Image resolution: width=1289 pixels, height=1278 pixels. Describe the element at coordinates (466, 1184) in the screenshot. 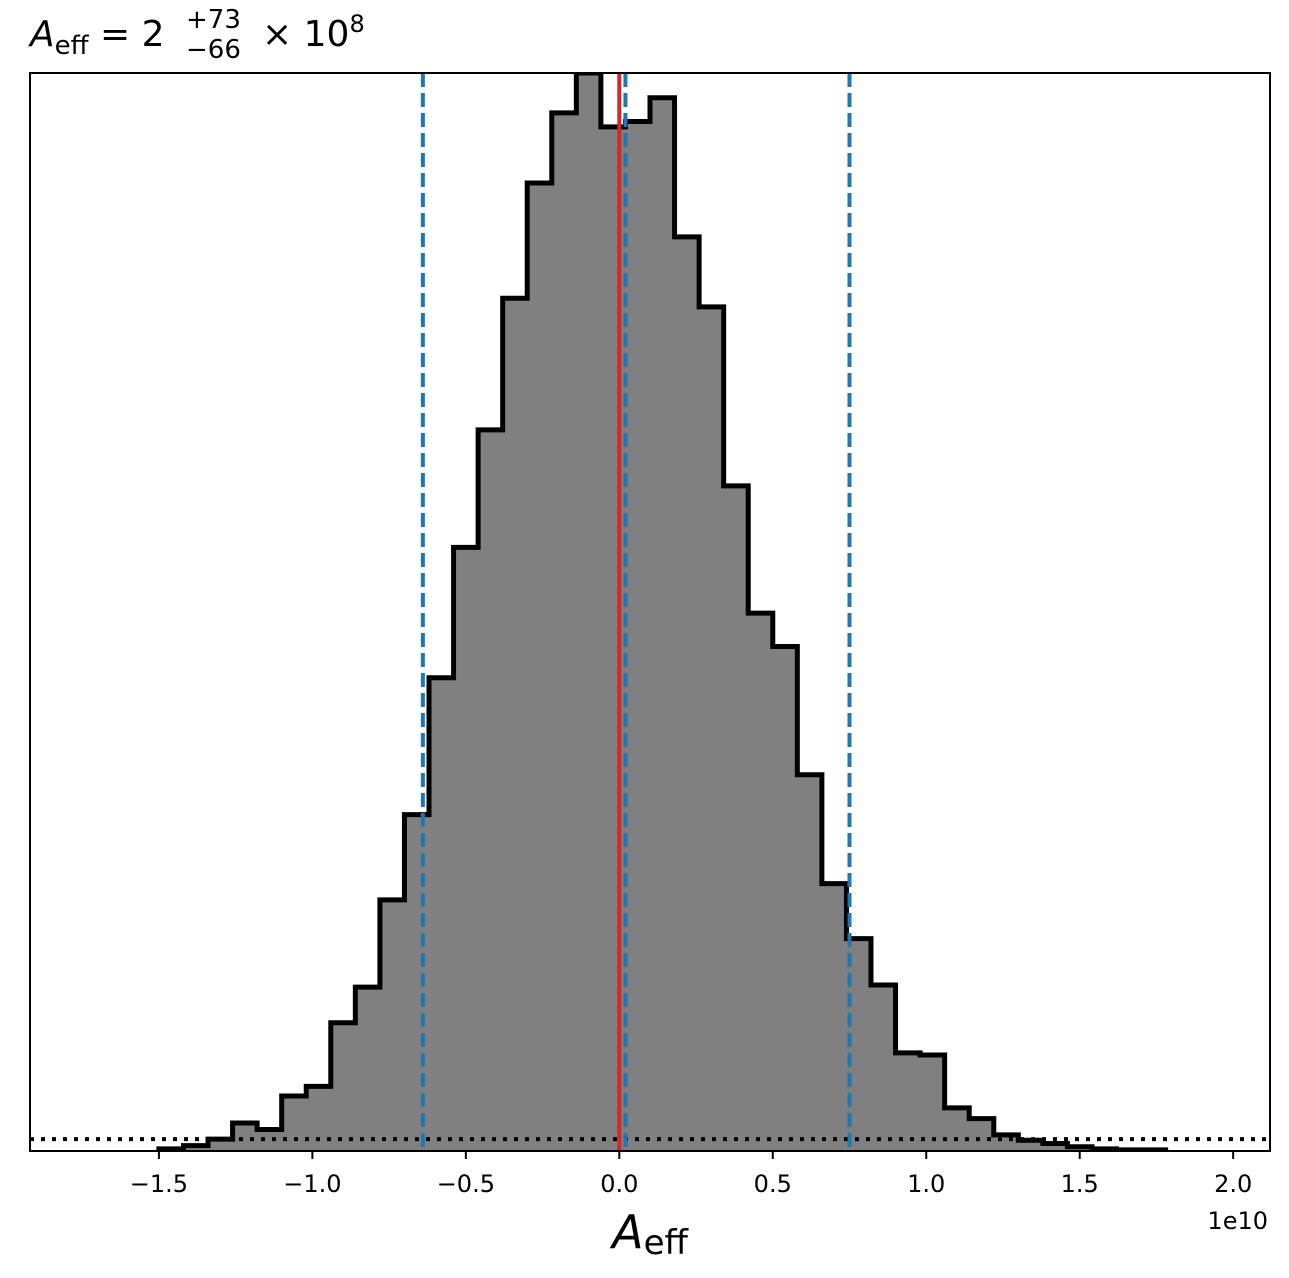

I see `x-tick-label: −0.5` at that location.